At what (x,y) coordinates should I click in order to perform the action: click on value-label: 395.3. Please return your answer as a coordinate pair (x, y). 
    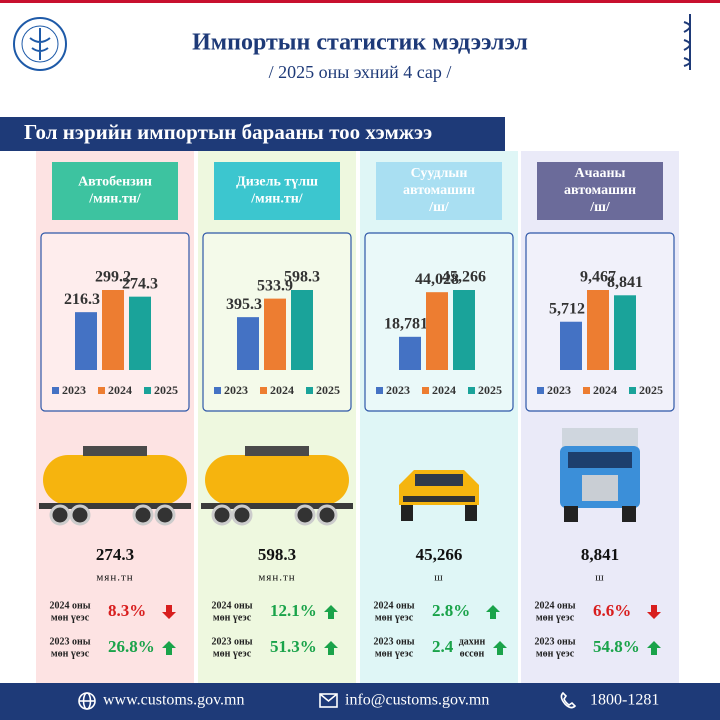
    Looking at the image, I should click on (244, 304).